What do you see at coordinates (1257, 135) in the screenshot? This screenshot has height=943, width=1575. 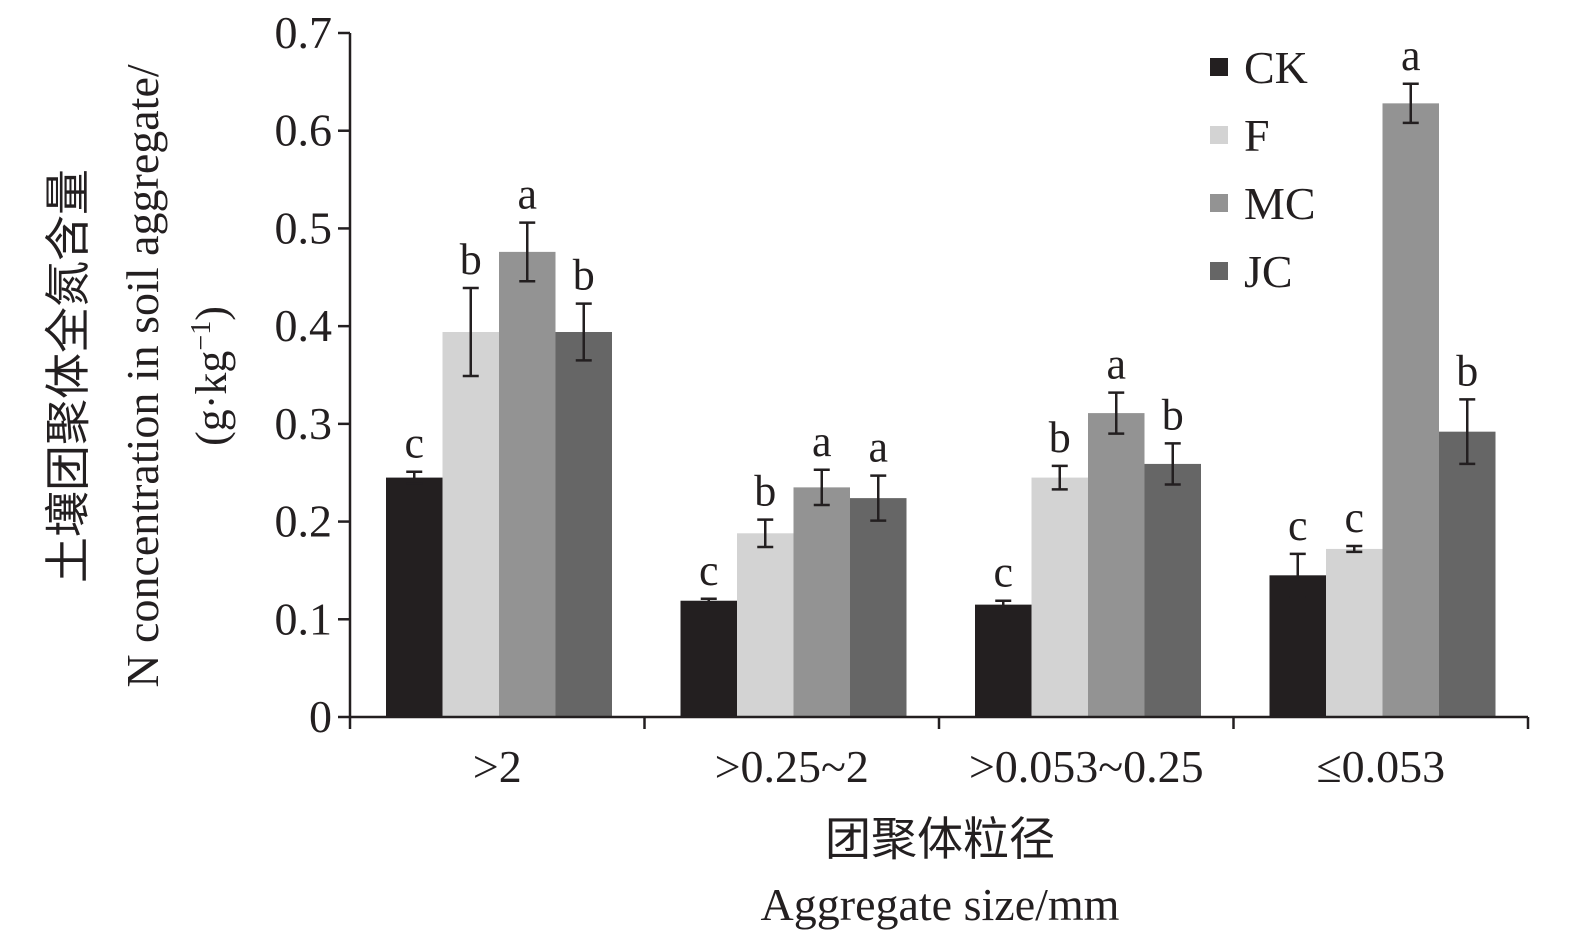 I see `legend-label-f: F` at bounding box center [1257, 135].